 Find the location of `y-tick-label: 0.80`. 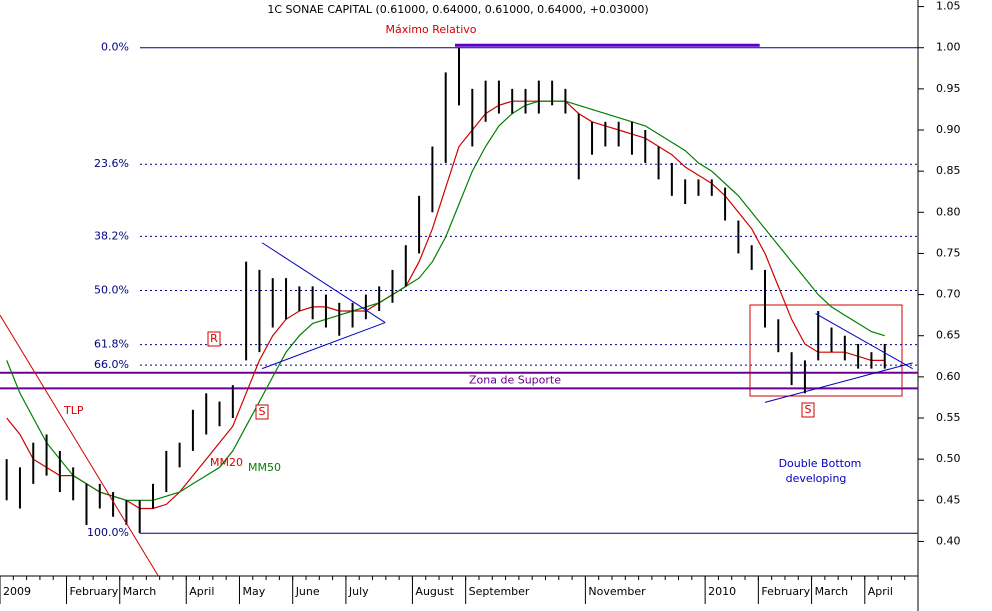

y-tick-label: 0.80 is located at coordinates (948, 211).